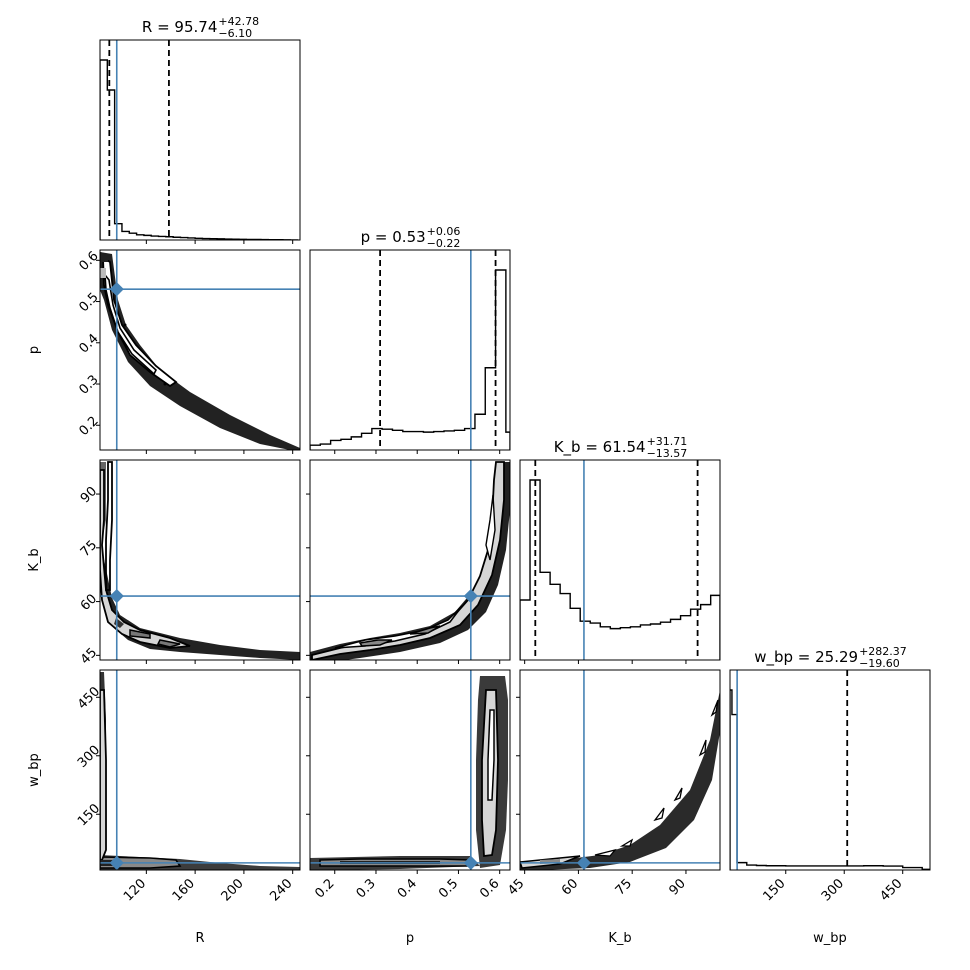  I want to click on x-tick-label-R-3: 240, so click(281, 890).